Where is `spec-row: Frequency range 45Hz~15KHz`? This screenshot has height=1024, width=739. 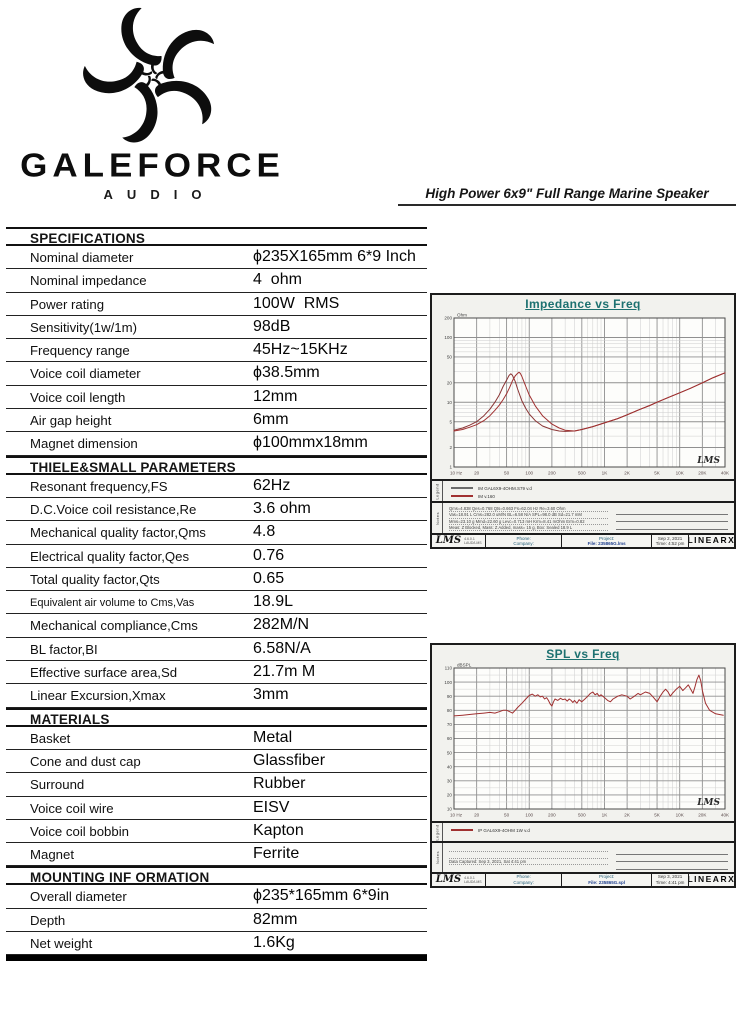 spec-row: Frequency range 45Hz~15KHz is located at coordinates (216, 351).